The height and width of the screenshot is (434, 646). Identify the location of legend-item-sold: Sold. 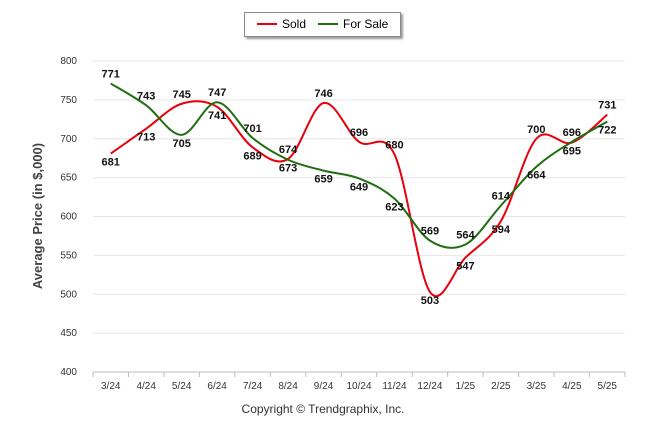
(281, 24).